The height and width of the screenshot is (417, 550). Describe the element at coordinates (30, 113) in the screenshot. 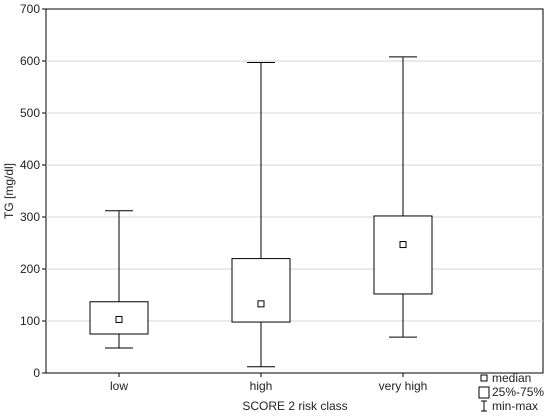

I see `y-tick-label: 500` at that location.